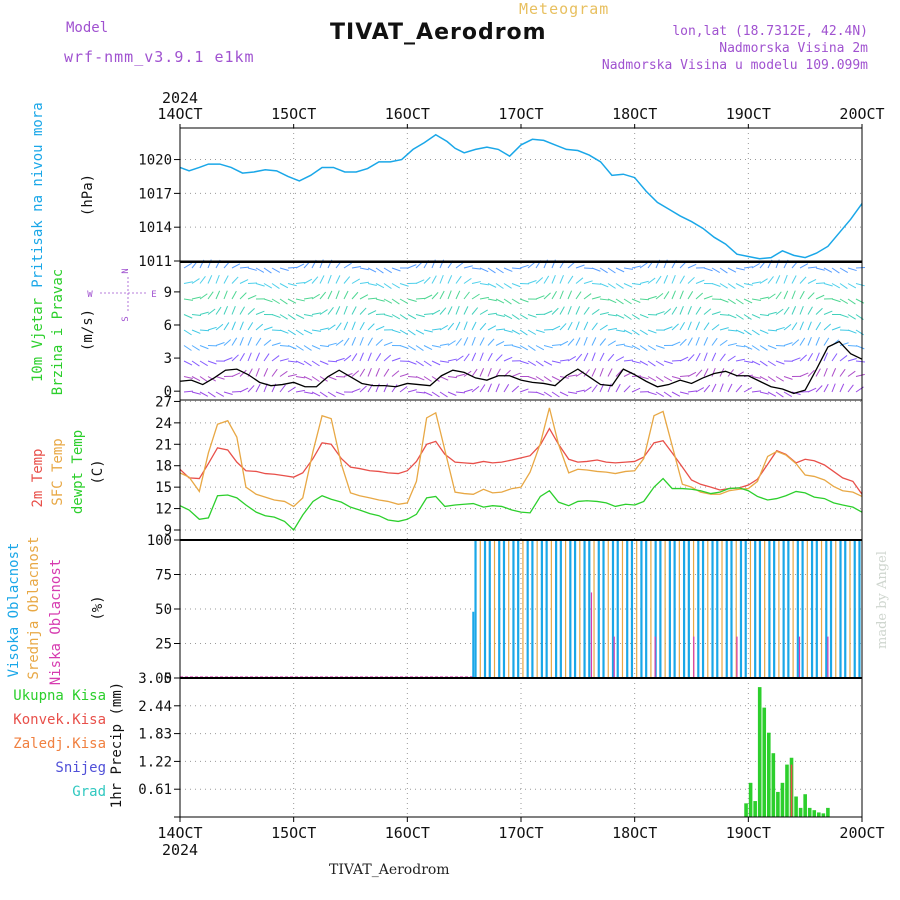 Image resolution: width=900 pixels, height=900 pixels. What do you see at coordinates (159, 57) in the screenshot?
I see `model-name: wrf-nmm_v3.9.1 e1km` at bounding box center [159, 57].